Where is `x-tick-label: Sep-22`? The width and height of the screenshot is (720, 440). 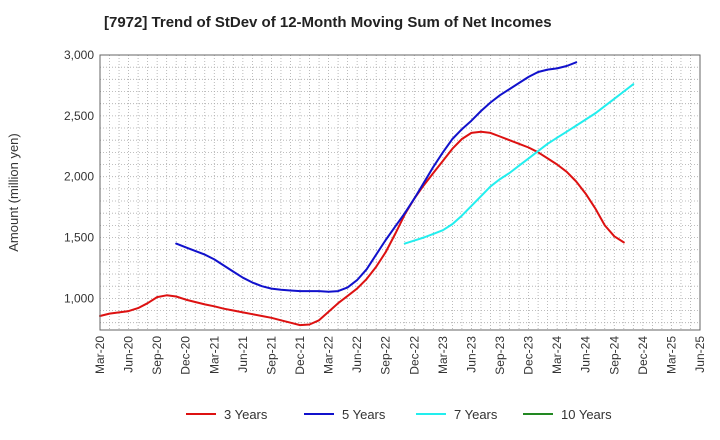 x-tick-label: Sep-22 is located at coordinates (386, 355).